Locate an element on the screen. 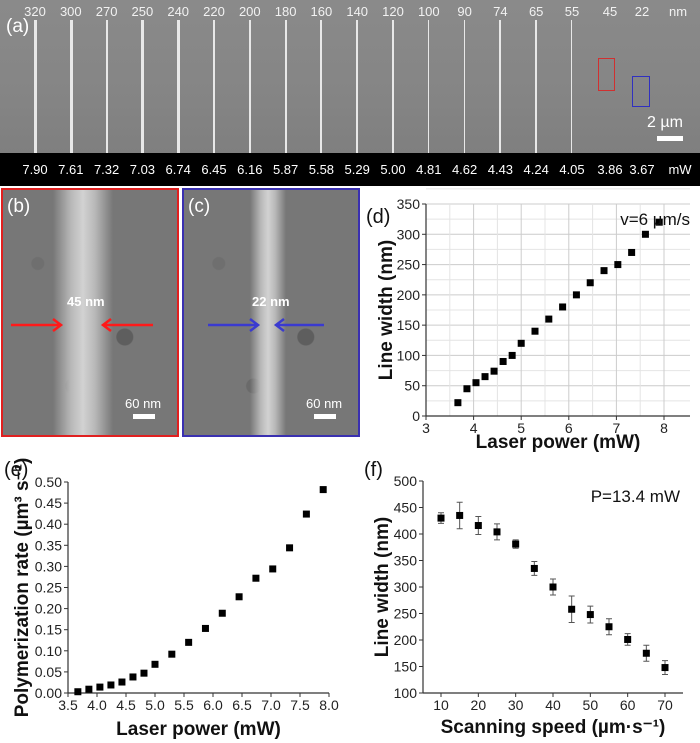 The image size is (700, 743). line-width-label: 65 is located at coordinates (536, 11).